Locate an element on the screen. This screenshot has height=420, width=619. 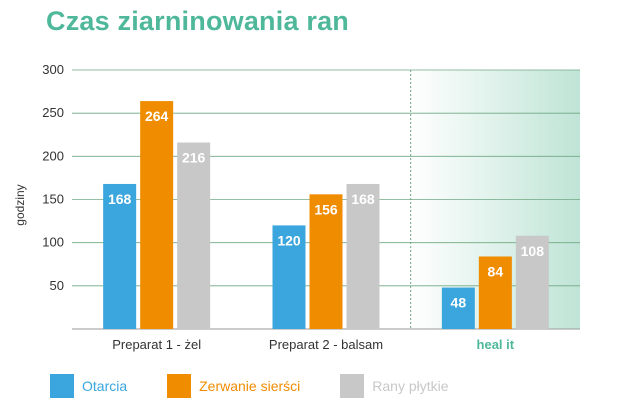
legend-item: Rany płytkie is located at coordinates (394, 386).